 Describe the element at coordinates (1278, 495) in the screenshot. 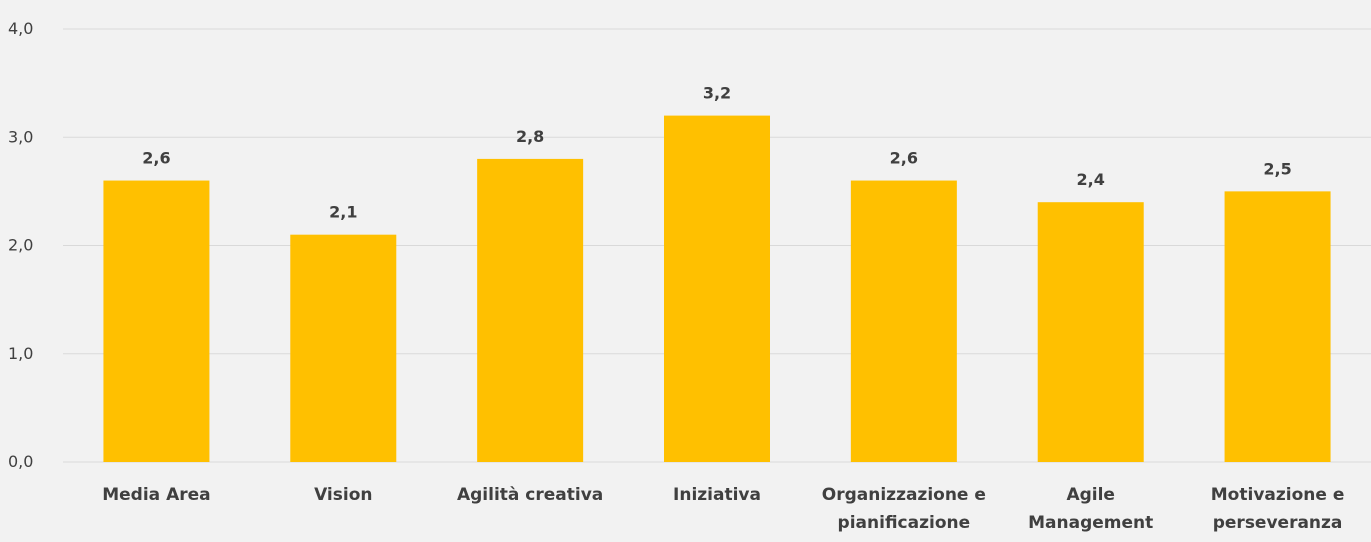

I see `x-tick-label: Motivazione e` at that location.